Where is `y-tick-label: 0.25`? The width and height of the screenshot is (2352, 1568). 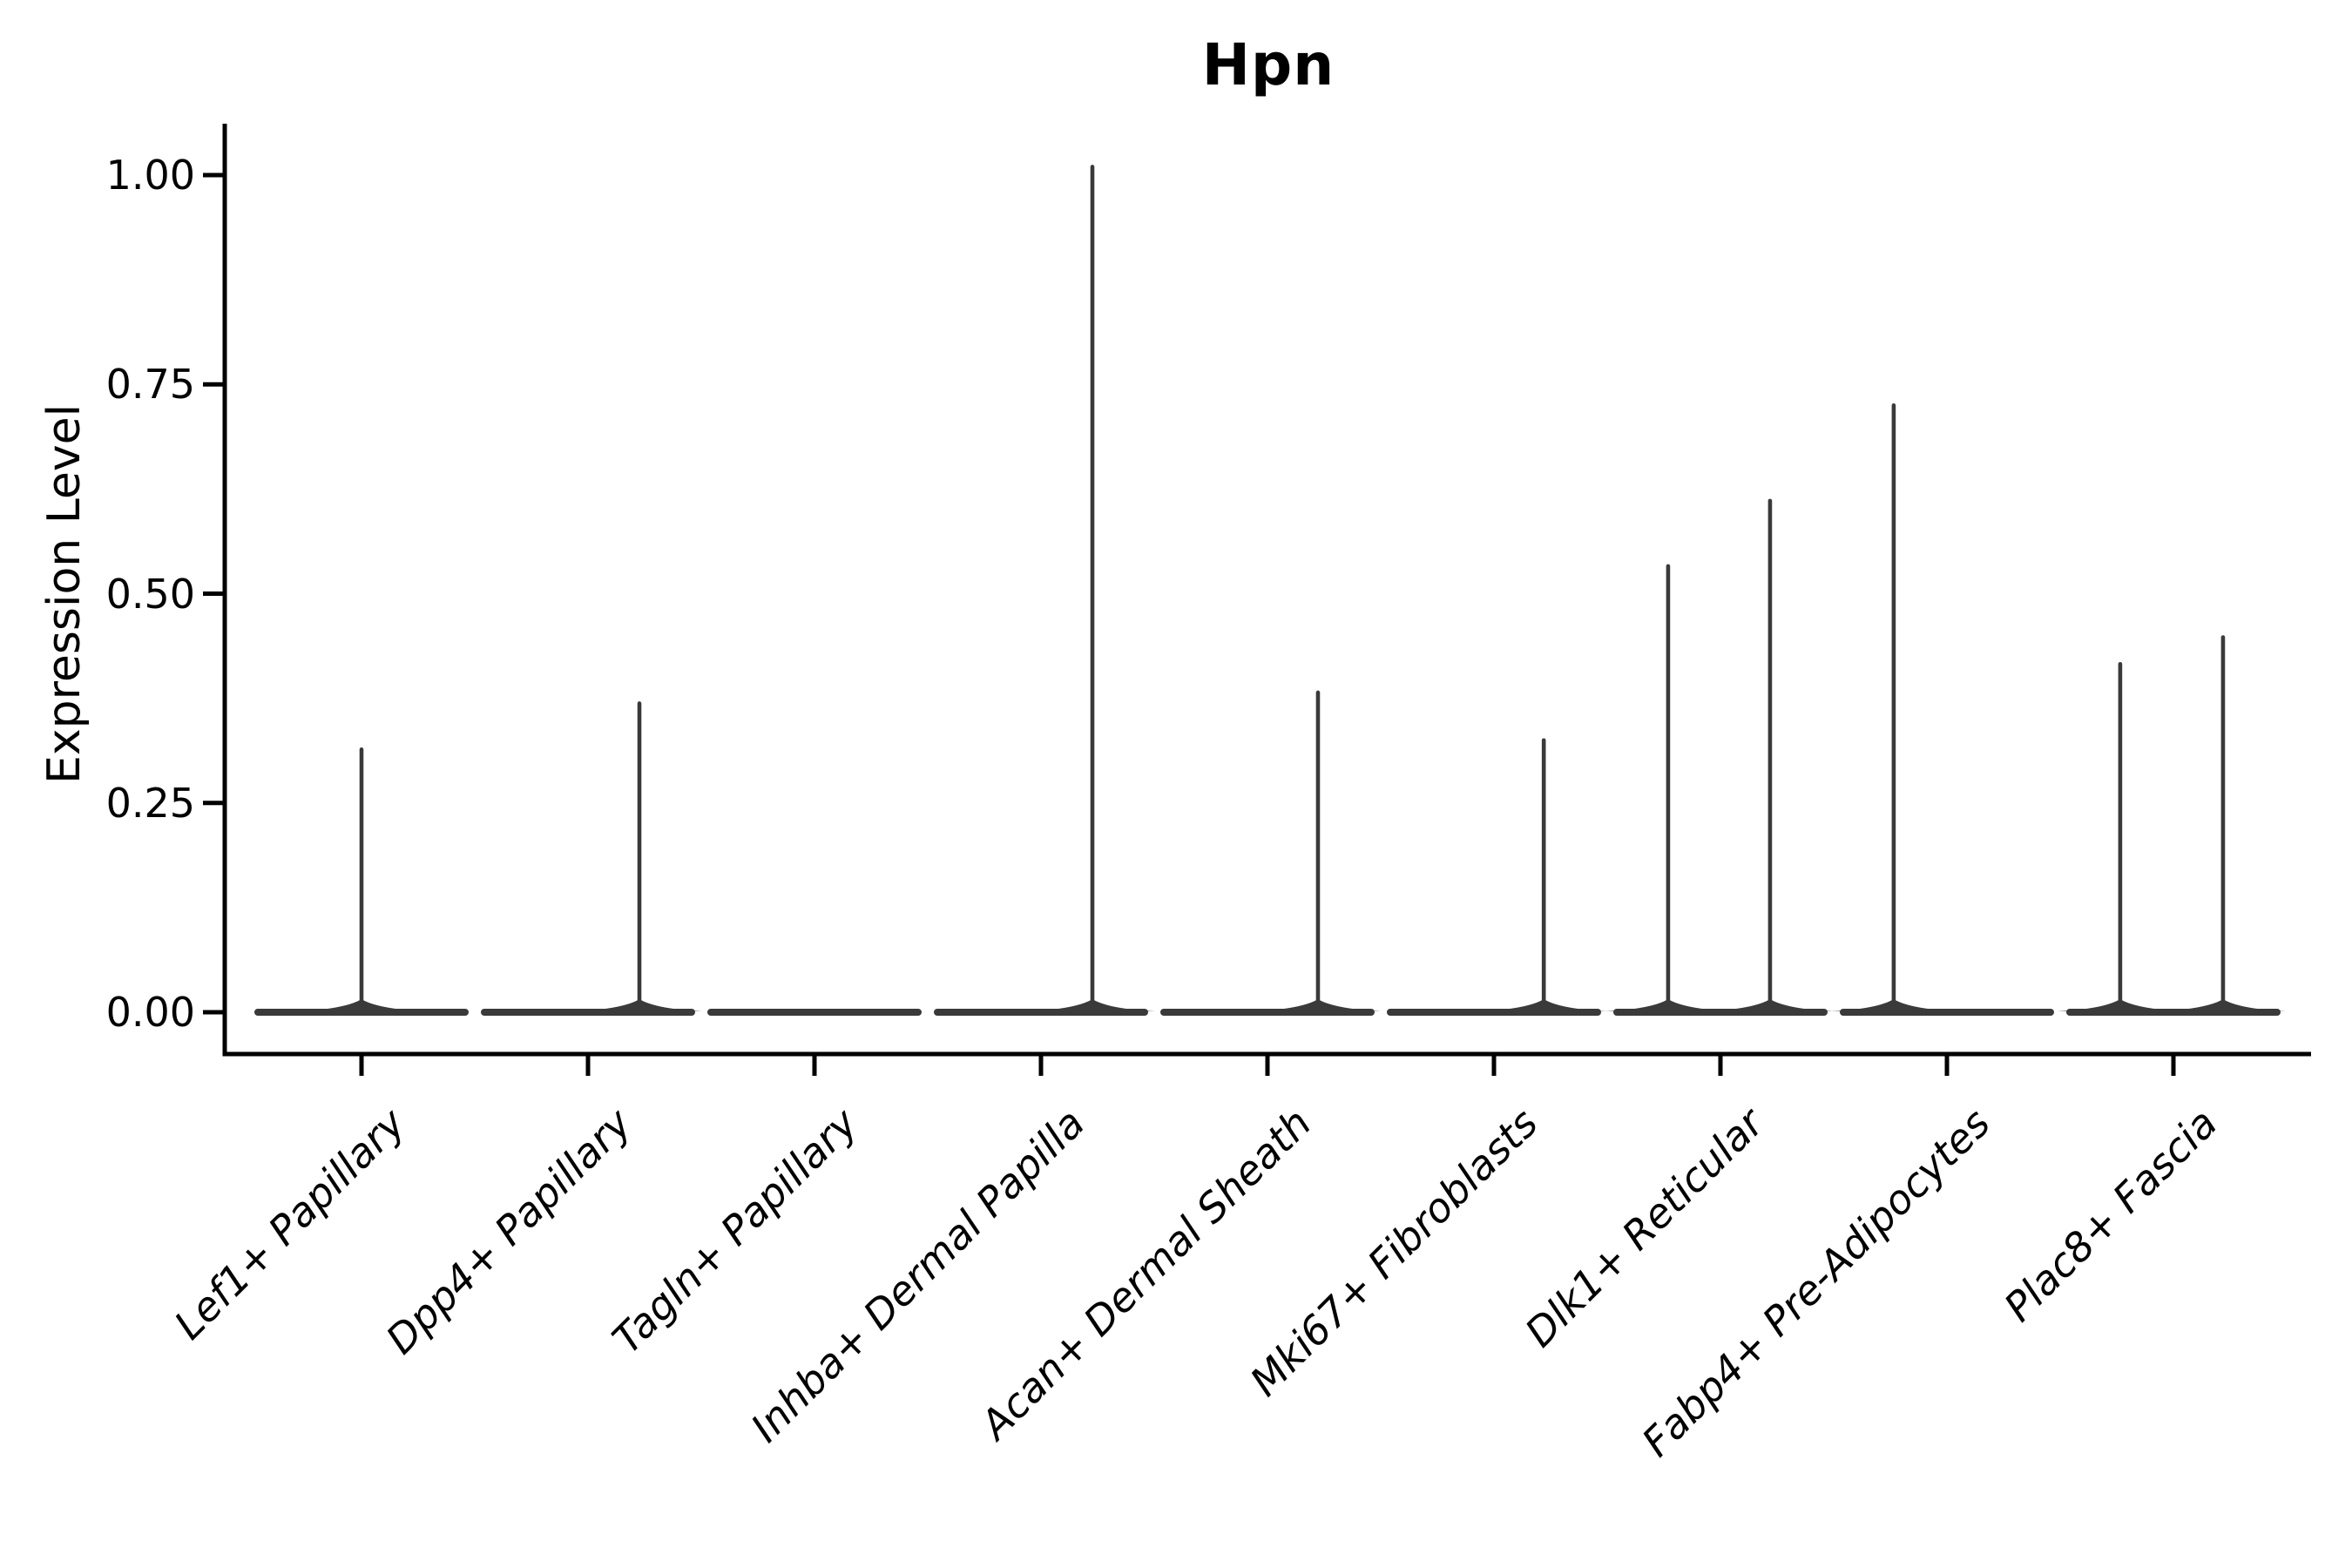 y-tick-label: 0.25 is located at coordinates (150, 803).